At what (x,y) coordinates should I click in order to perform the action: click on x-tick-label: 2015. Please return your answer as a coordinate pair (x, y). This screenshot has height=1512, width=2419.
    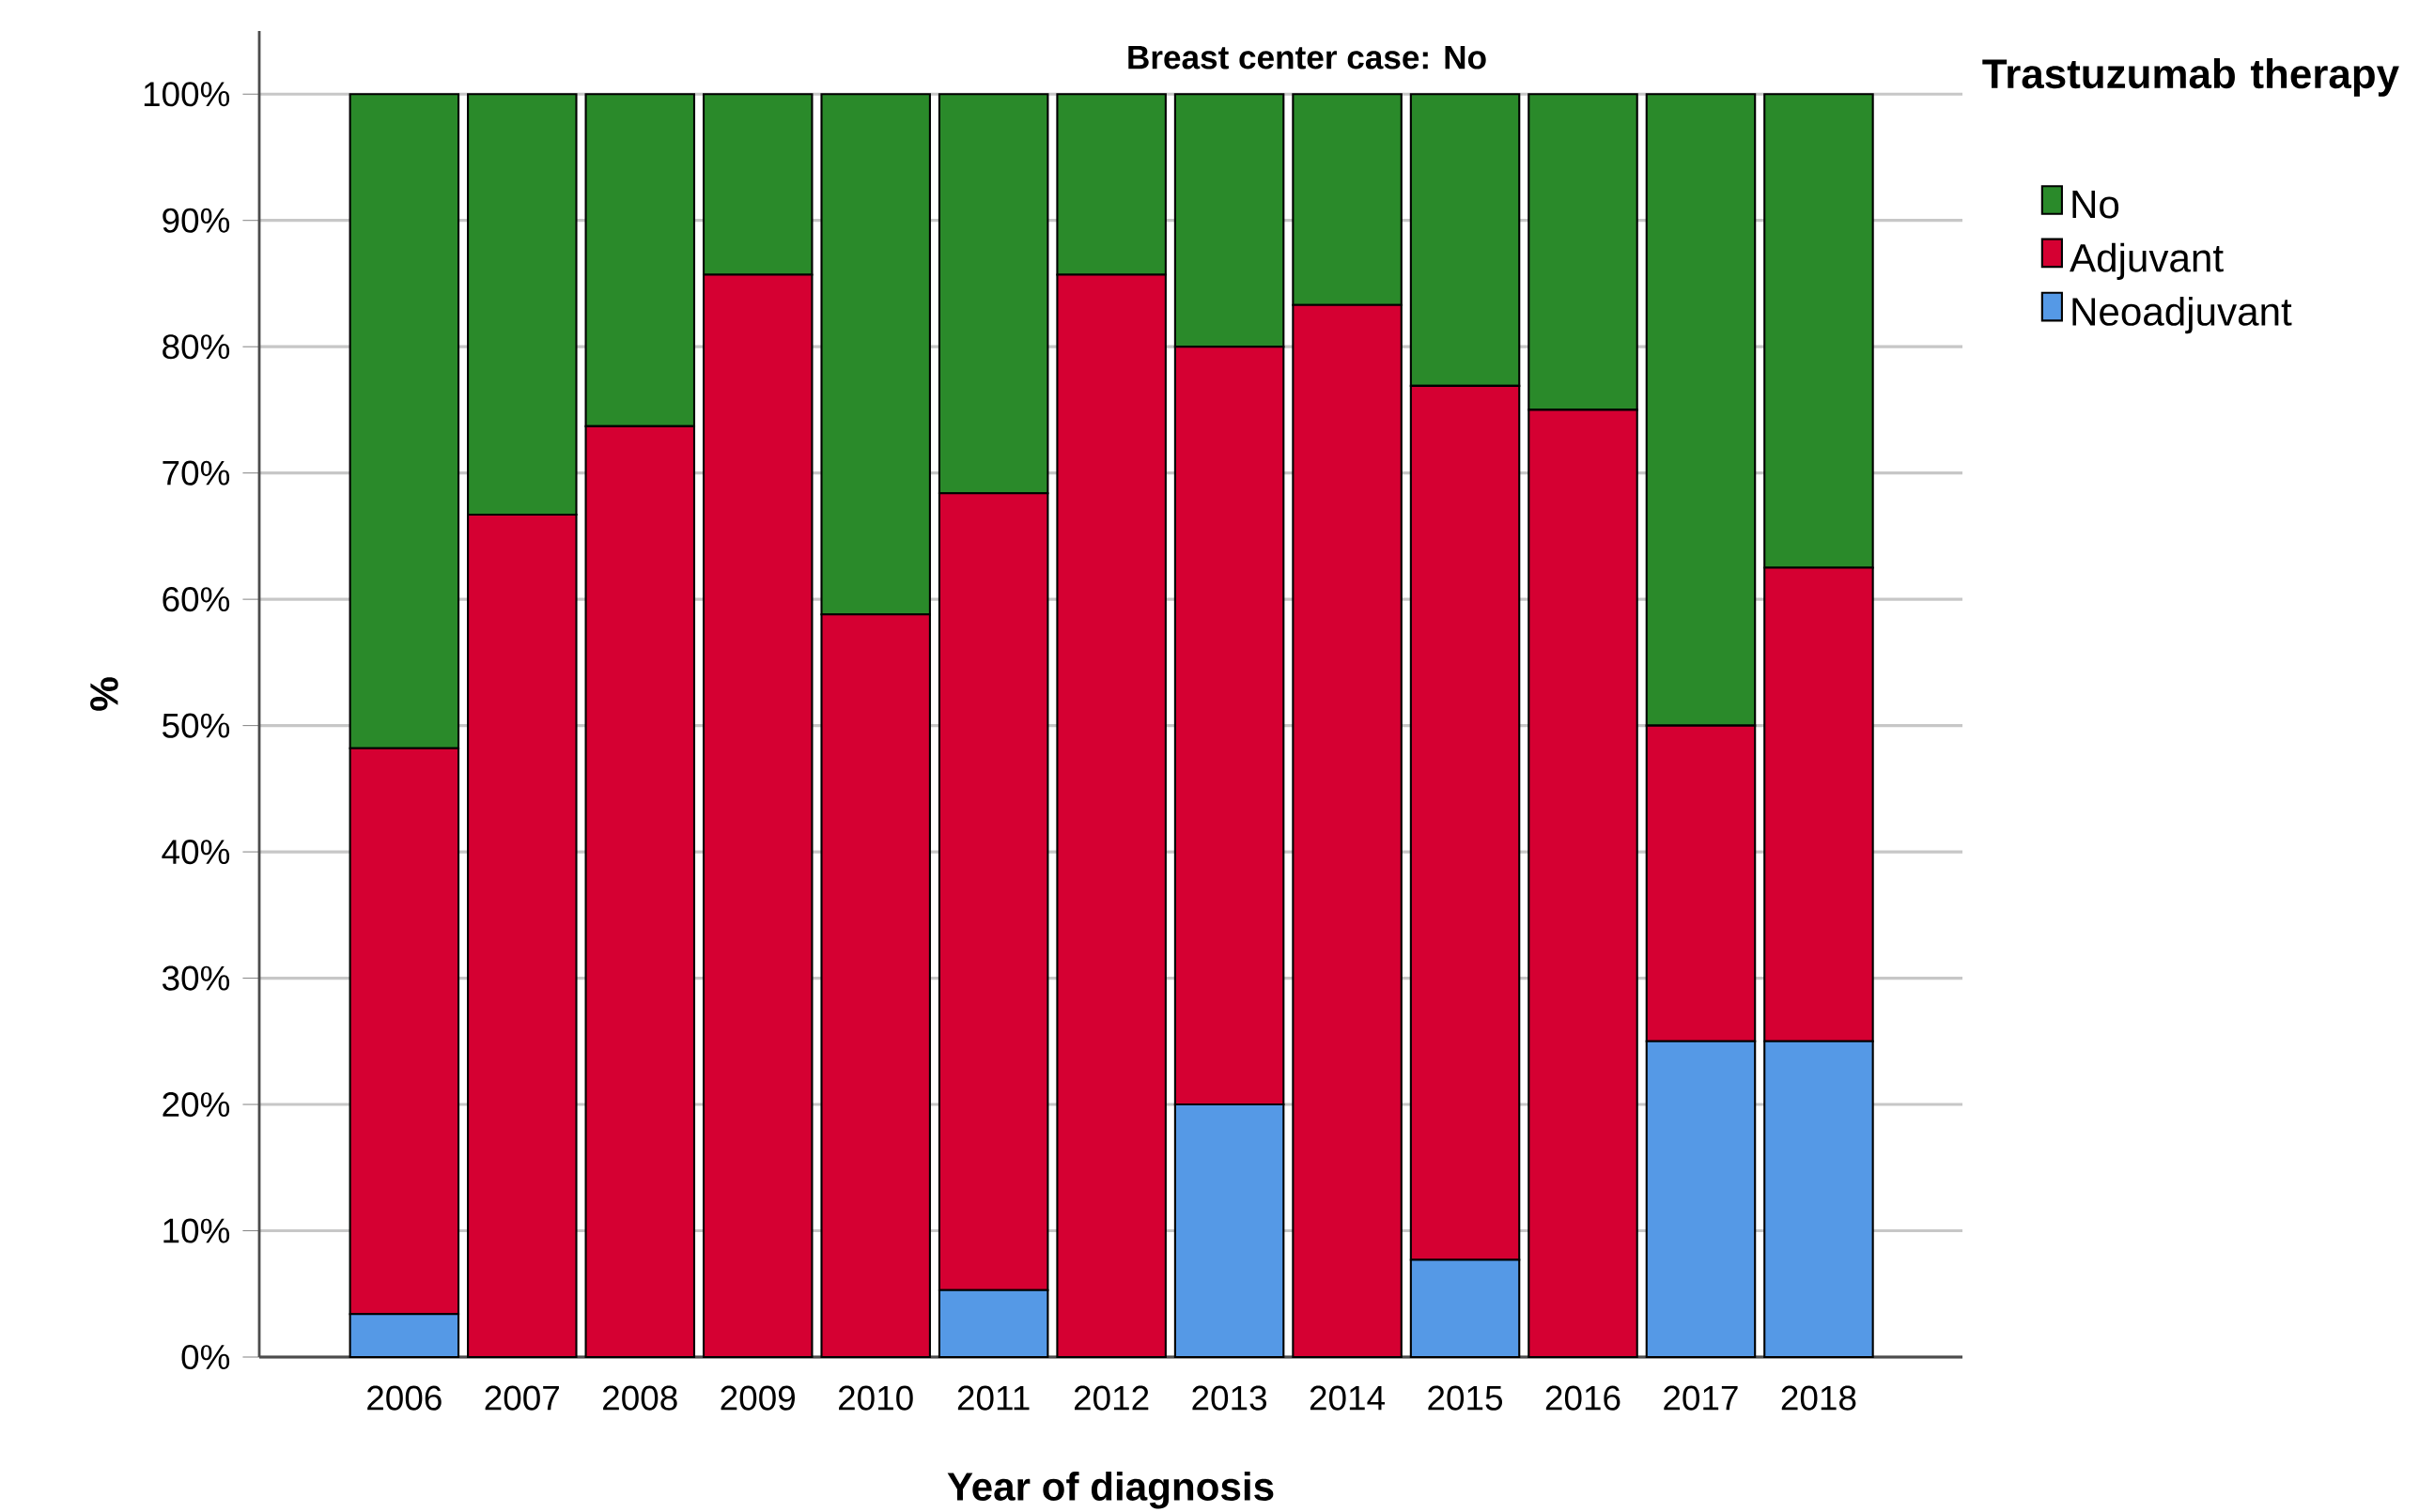
    Looking at the image, I should click on (1466, 1398).